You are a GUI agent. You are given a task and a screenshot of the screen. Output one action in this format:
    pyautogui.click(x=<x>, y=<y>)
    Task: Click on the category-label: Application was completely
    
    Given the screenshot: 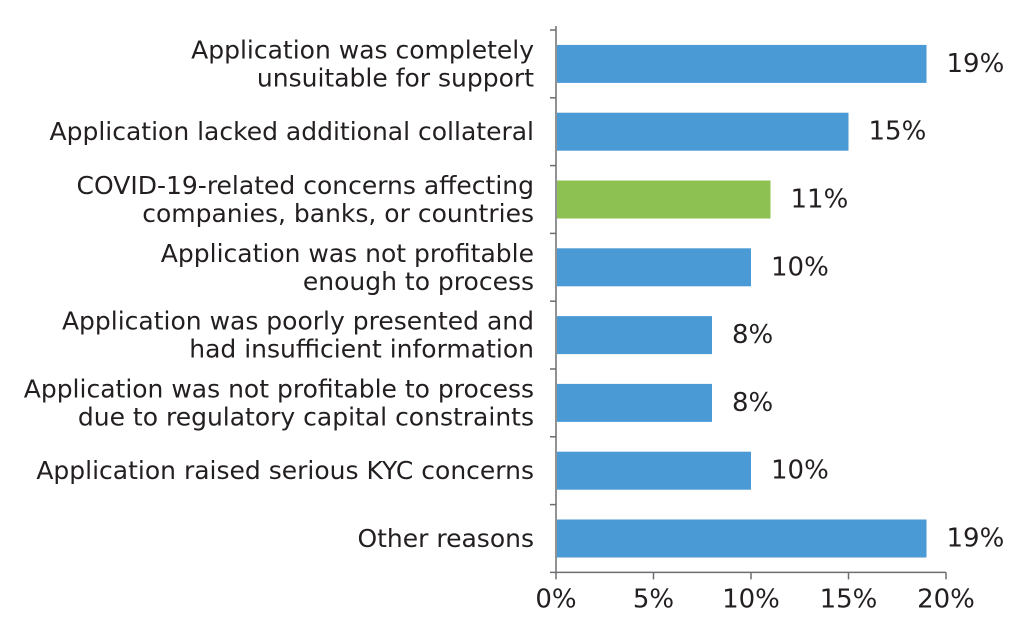 What is the action you would take?
    pyautogui.click(x=362, y=49)
    